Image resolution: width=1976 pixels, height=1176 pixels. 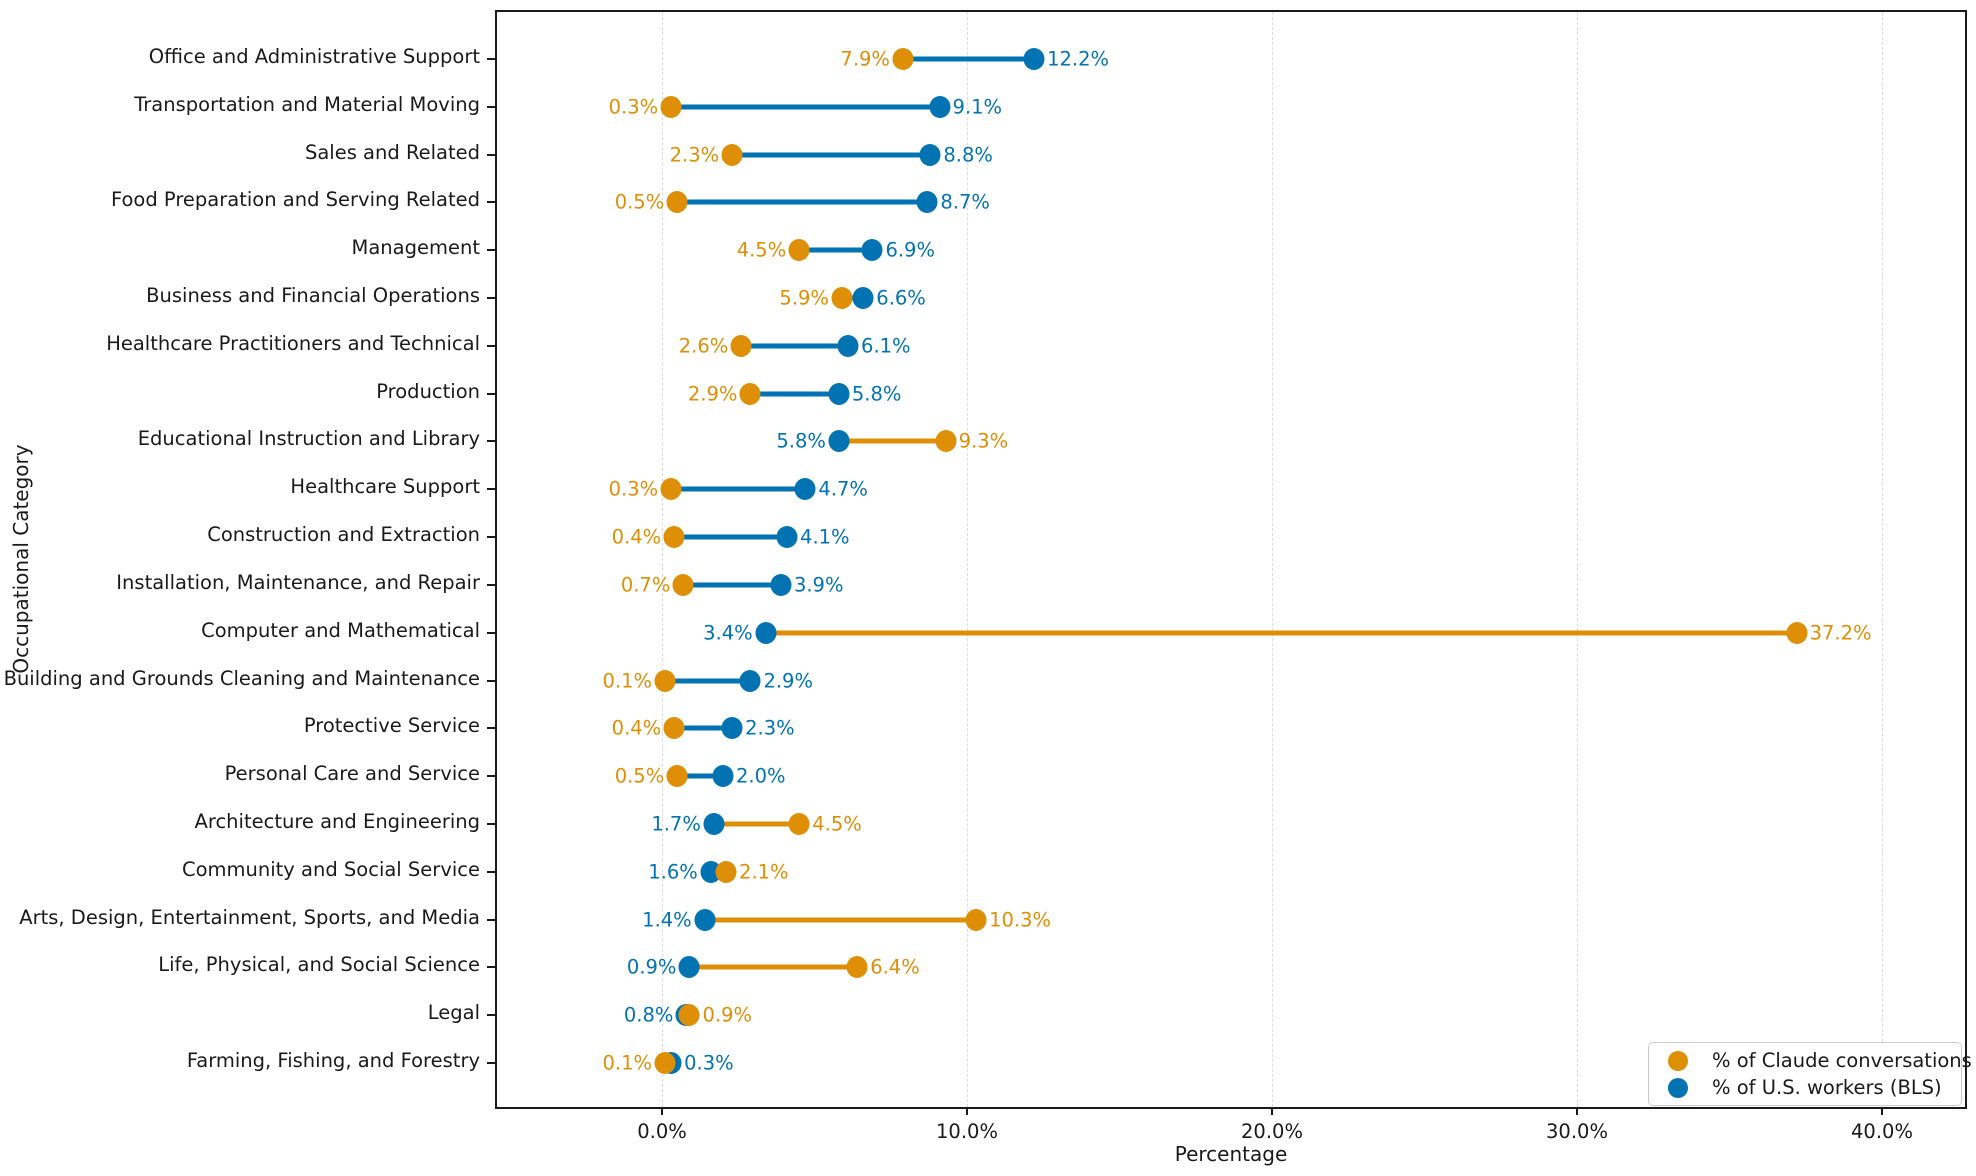 I want to click on y-axis-category-label: Construction and Extraction, so click(x=343, y=534).